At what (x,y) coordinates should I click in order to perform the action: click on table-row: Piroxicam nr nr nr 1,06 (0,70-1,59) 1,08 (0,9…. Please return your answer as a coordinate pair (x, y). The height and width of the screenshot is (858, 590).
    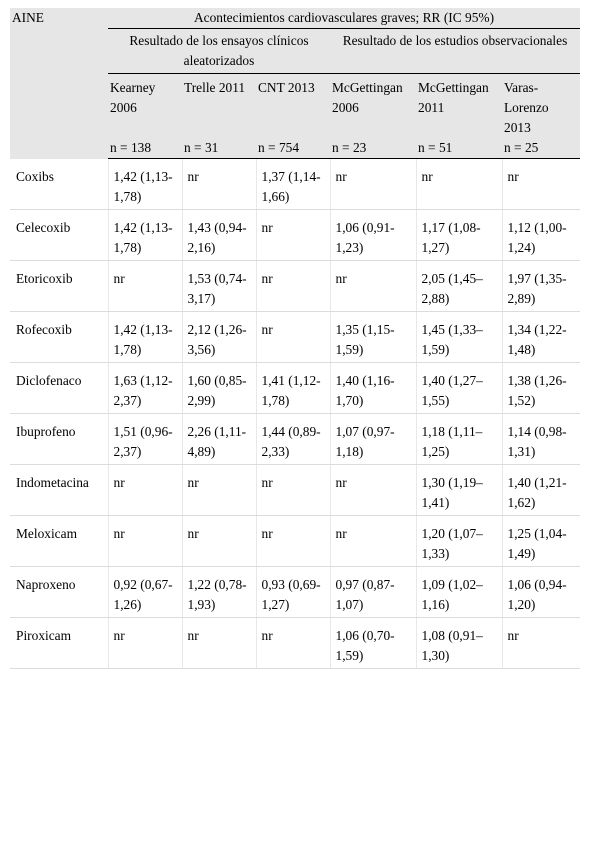
    Looking at the image, I should click on (295, 643).